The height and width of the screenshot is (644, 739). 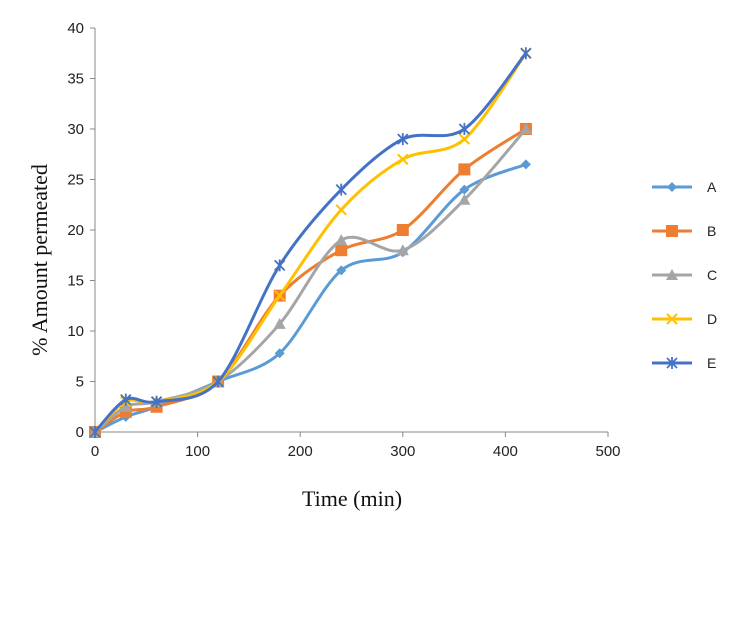 What do you see at coordinates (684, 363) in the screenshot?
I see `legend-item-e: E` at bounding box center [684, 363].